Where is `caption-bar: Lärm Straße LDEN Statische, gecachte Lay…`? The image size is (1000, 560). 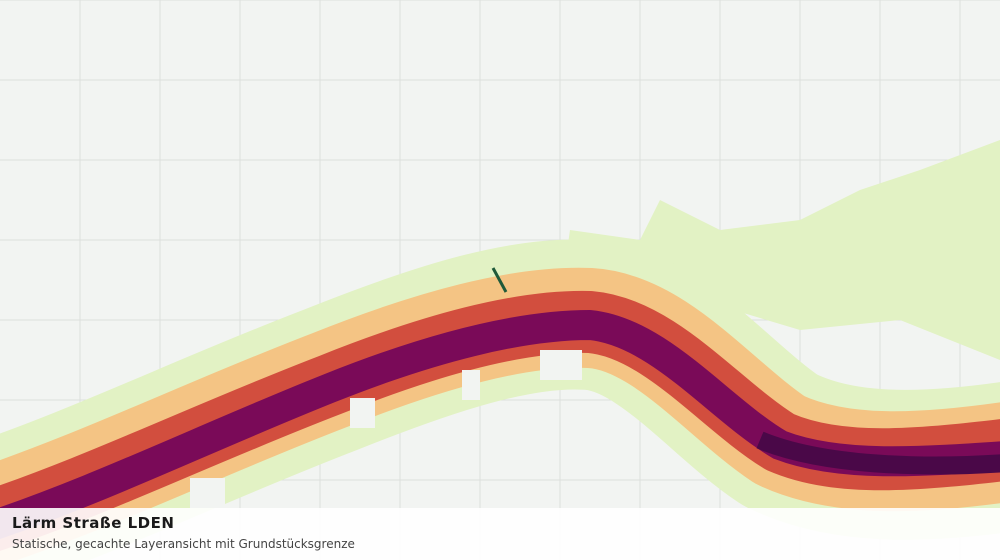
caption-bar: Lärm Straße LDEN Statische, gecachte Lay… is located at coordinates (500, 534).